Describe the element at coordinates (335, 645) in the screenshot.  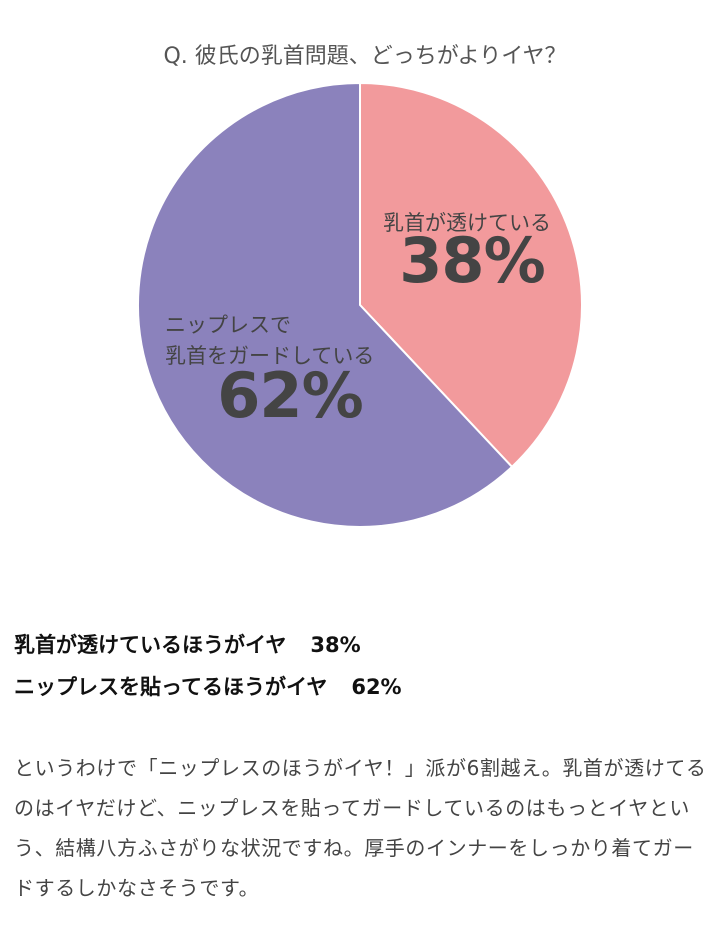
I see `summary-value: 38%` at that location.